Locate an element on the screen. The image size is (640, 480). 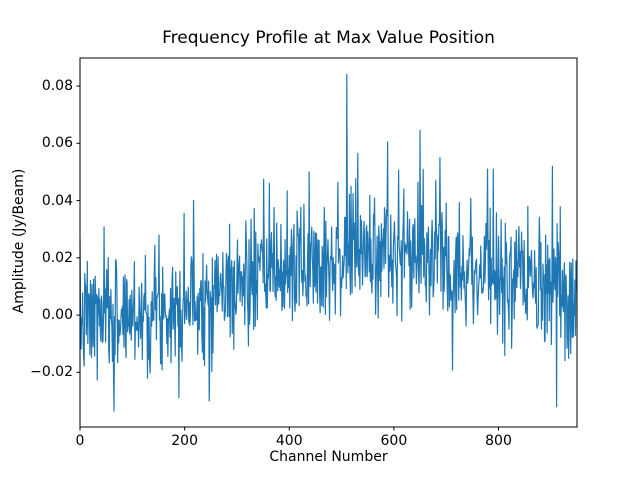
y-tick-label: 0.04 is located at coordinates (57, 200).